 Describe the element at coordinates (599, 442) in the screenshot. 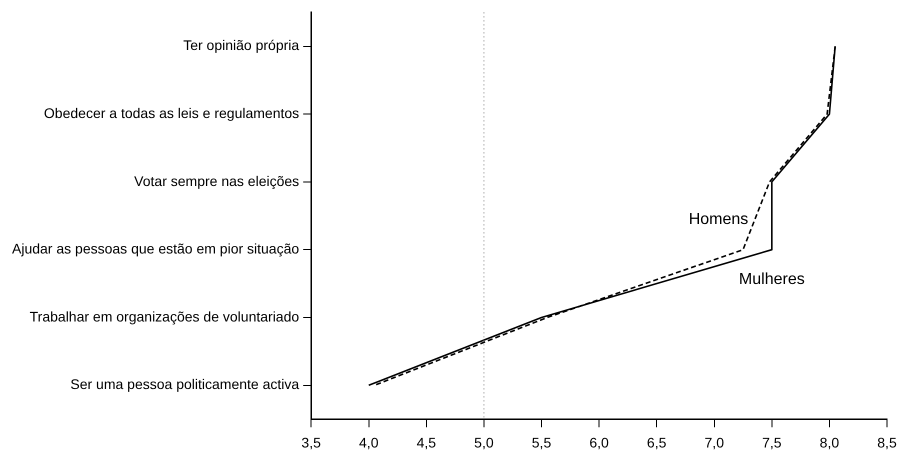

I see `x-tick-label: 6,0` at that location.